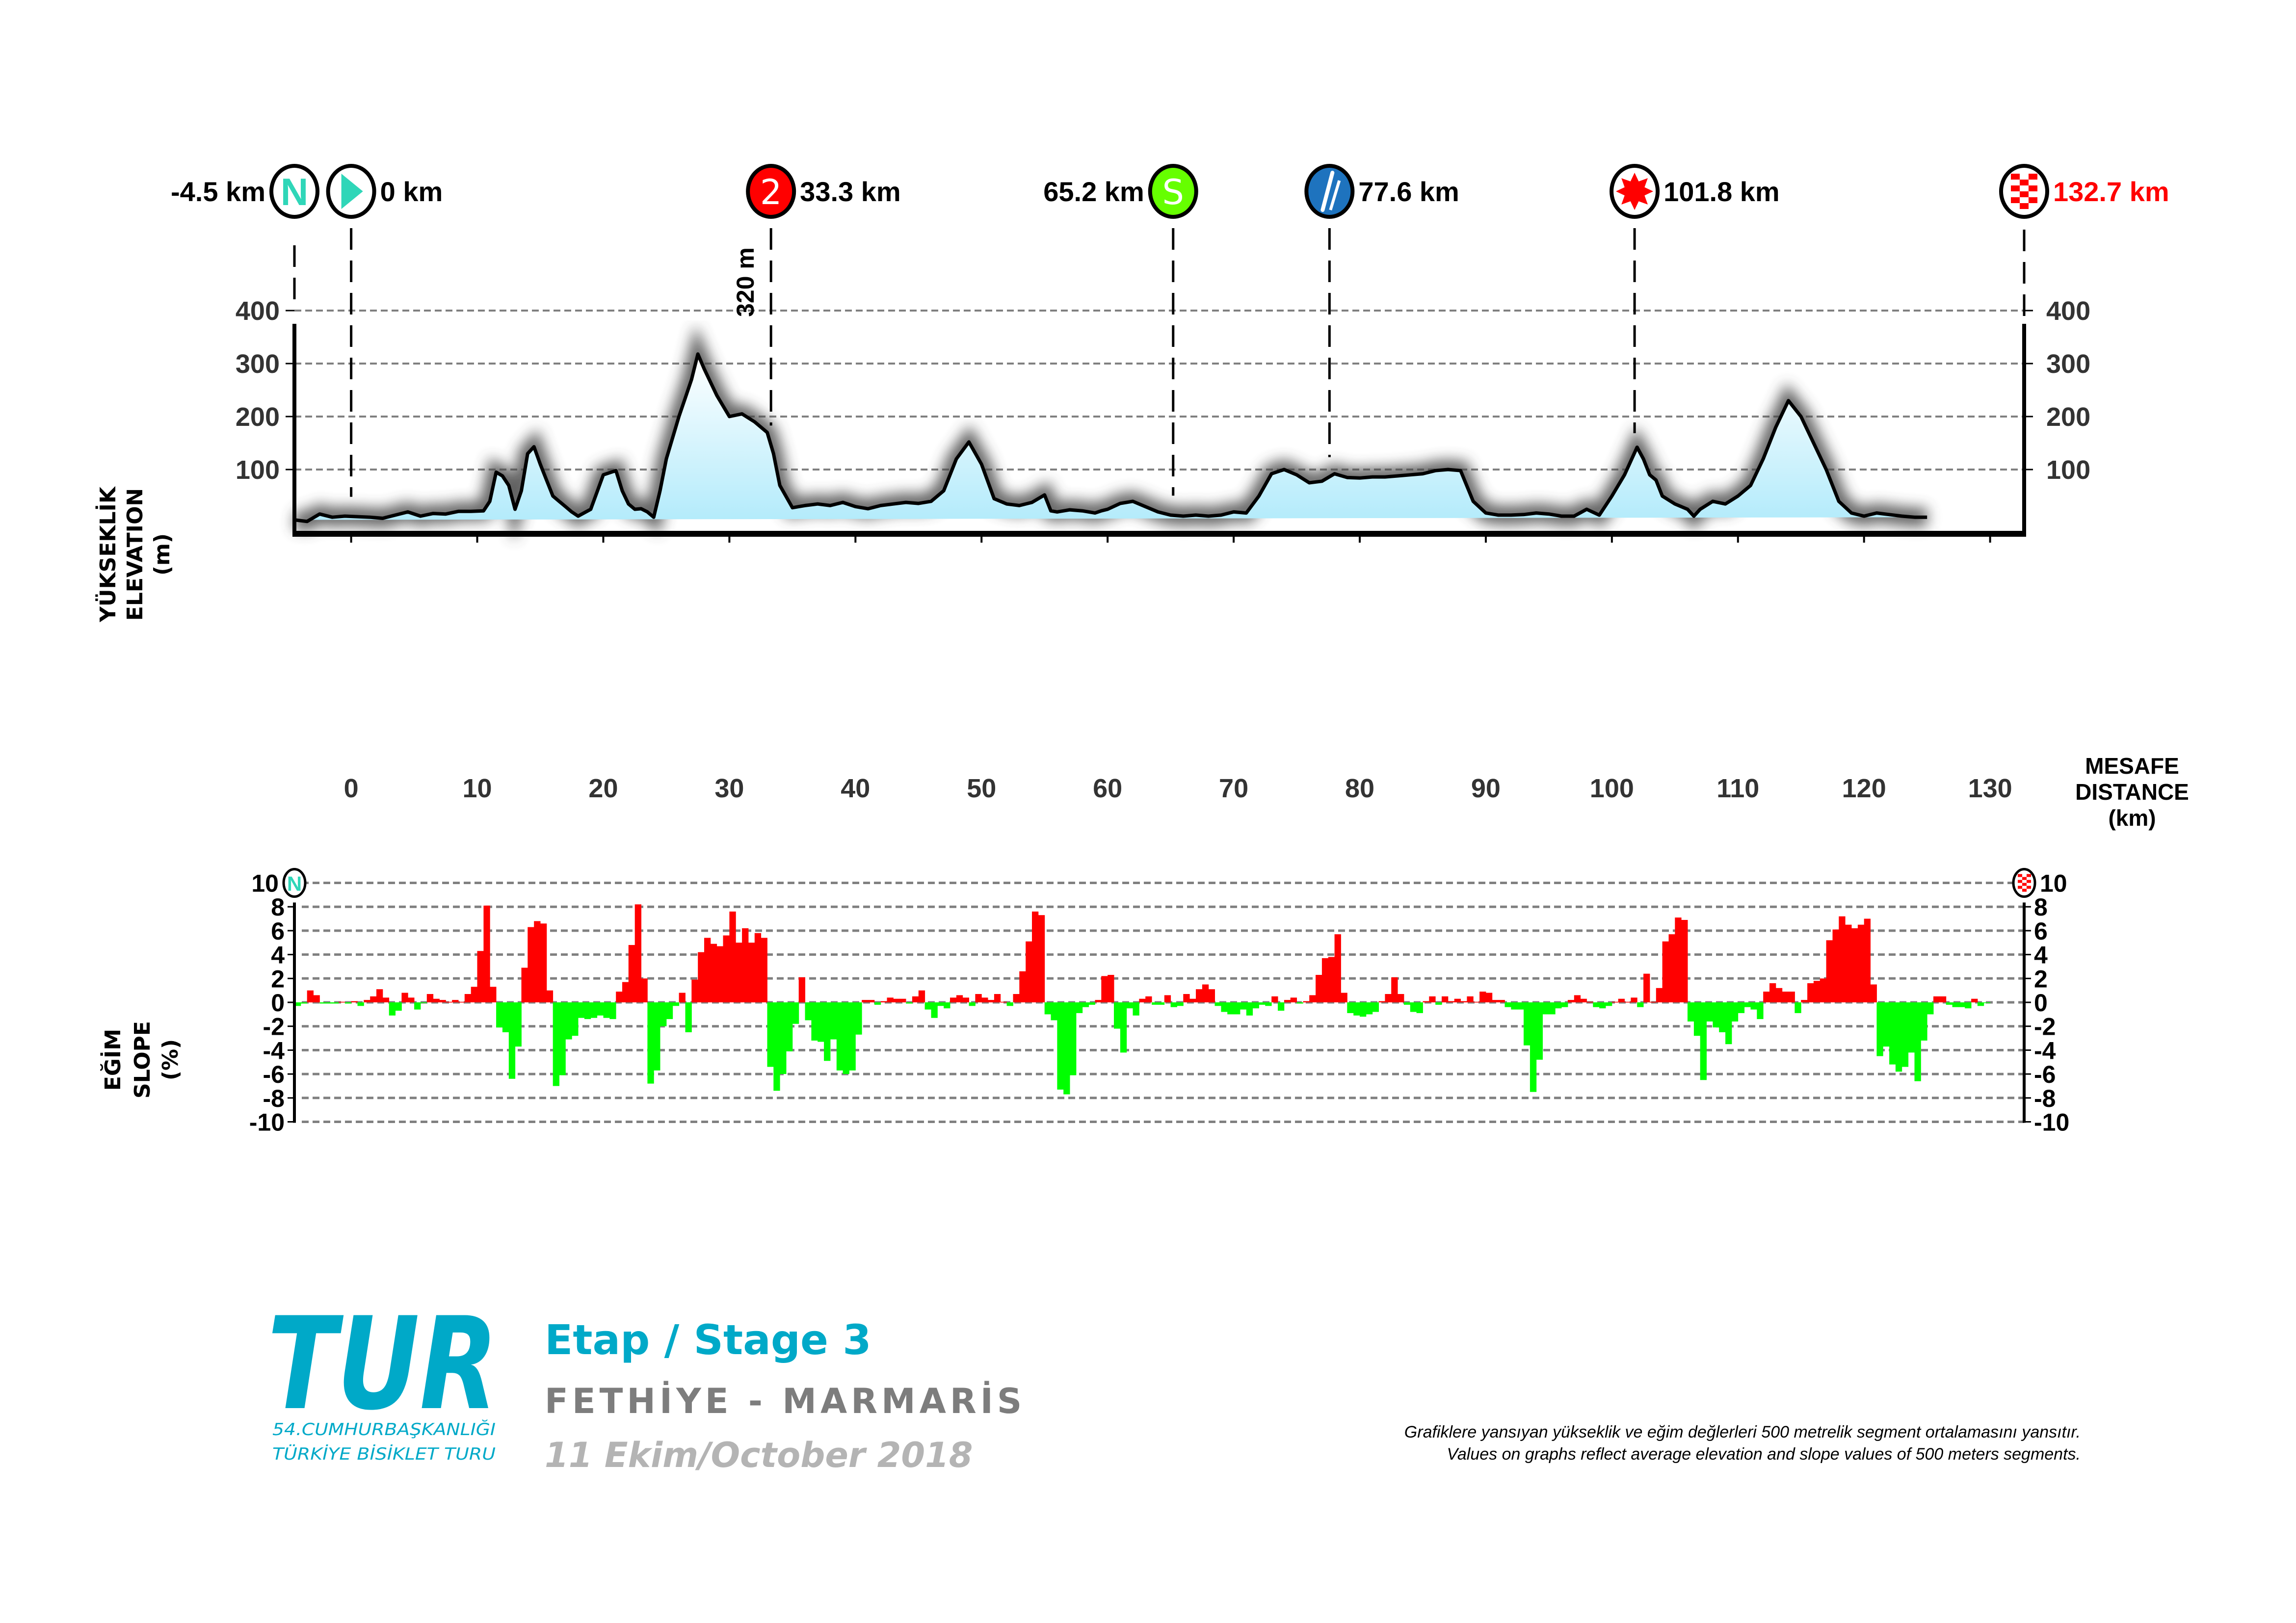 The image size is (2296, 1623). What do you see at coordinates (2132, 766) in the screenshot?
I see `distance-axis-title-line1: MESAFE` at bounding box center [2132, 766].